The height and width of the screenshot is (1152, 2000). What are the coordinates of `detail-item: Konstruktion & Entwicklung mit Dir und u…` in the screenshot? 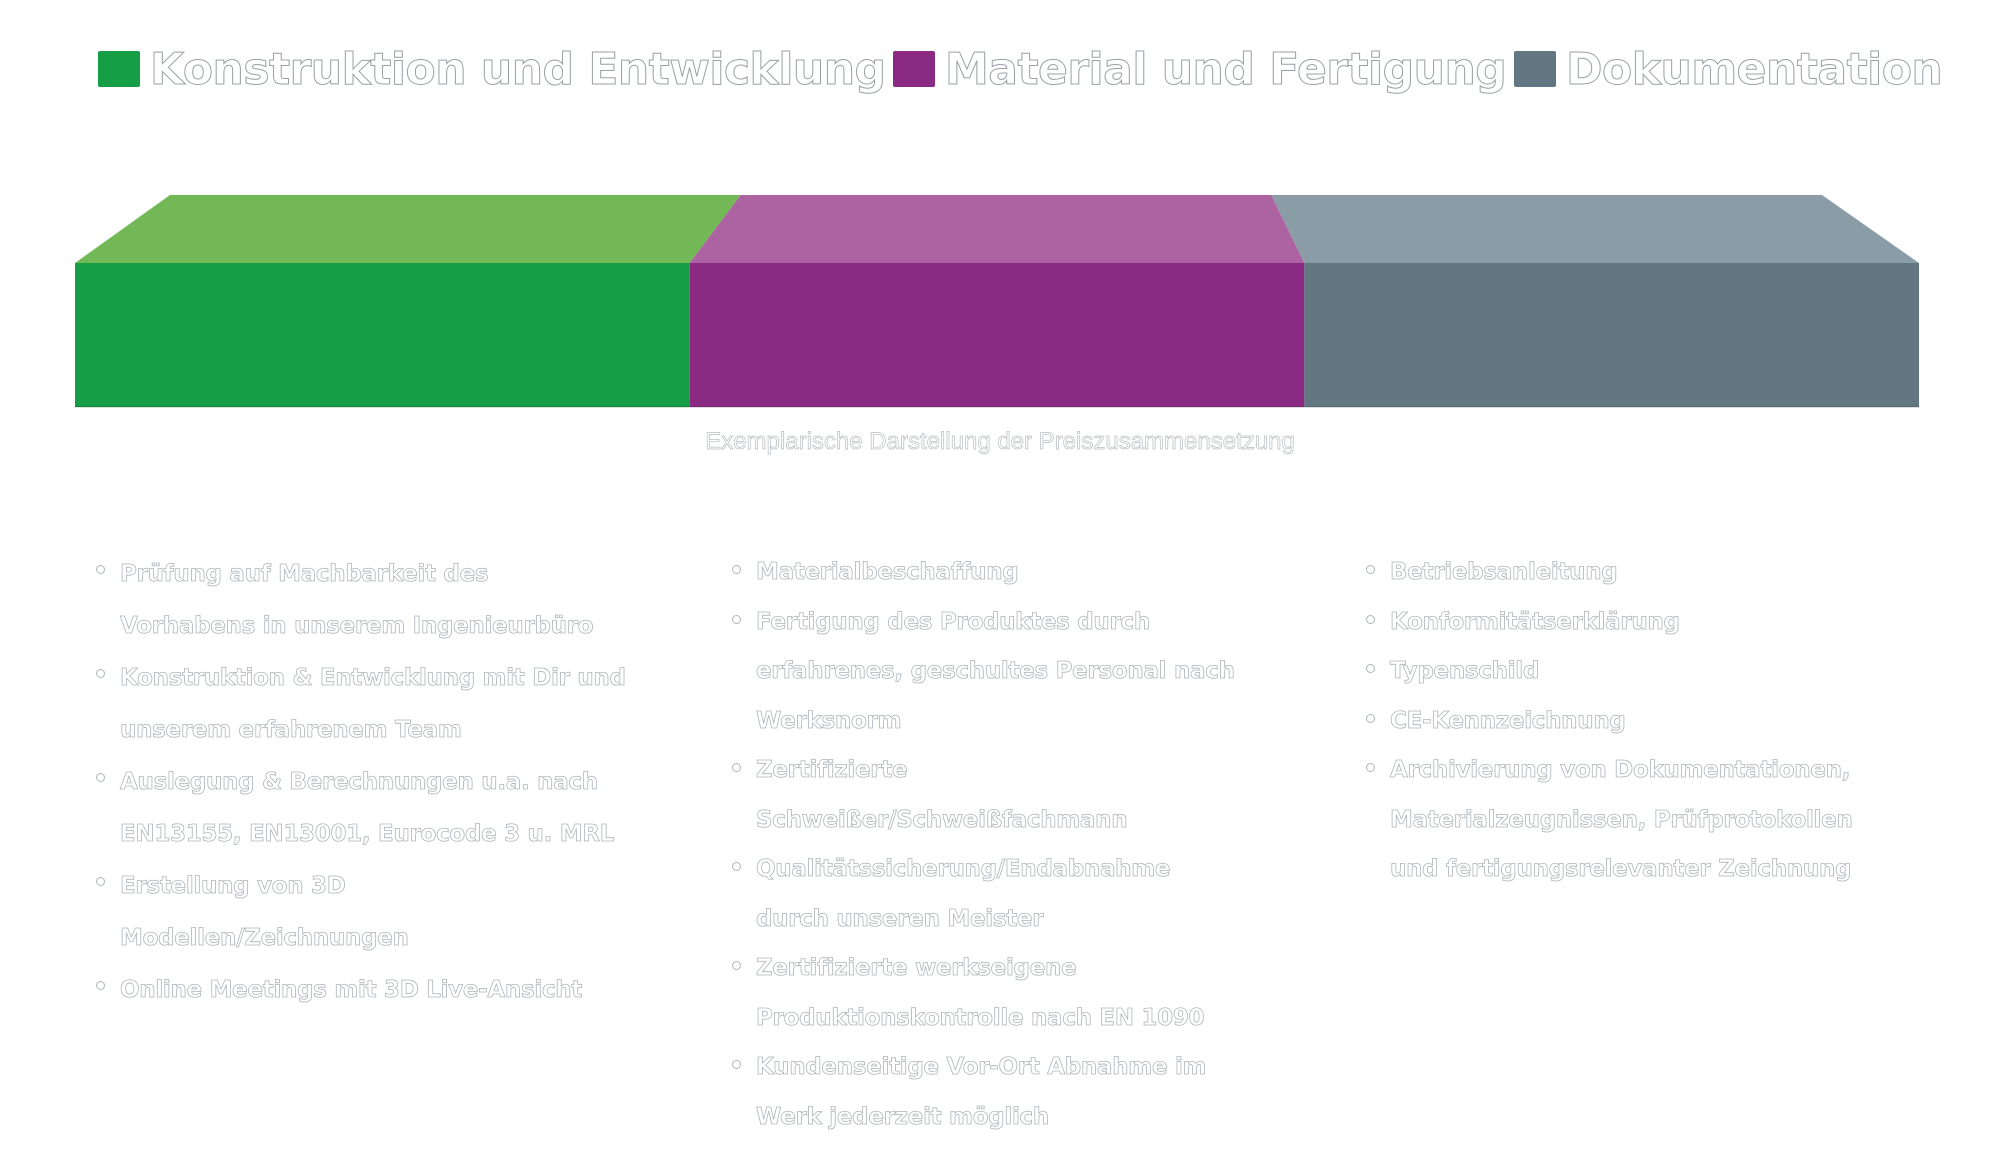 It's located at (376, 704).